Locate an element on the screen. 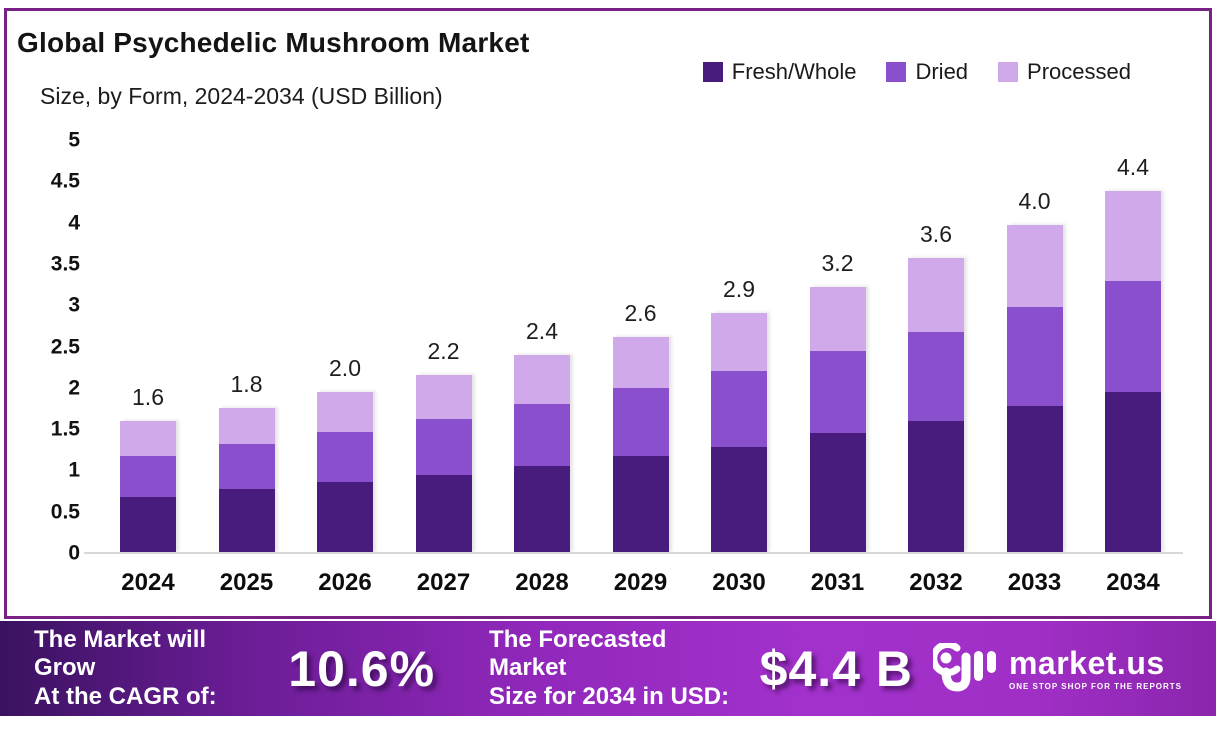  y-tick-label: 0.5 is located at coordinates (65, 512).